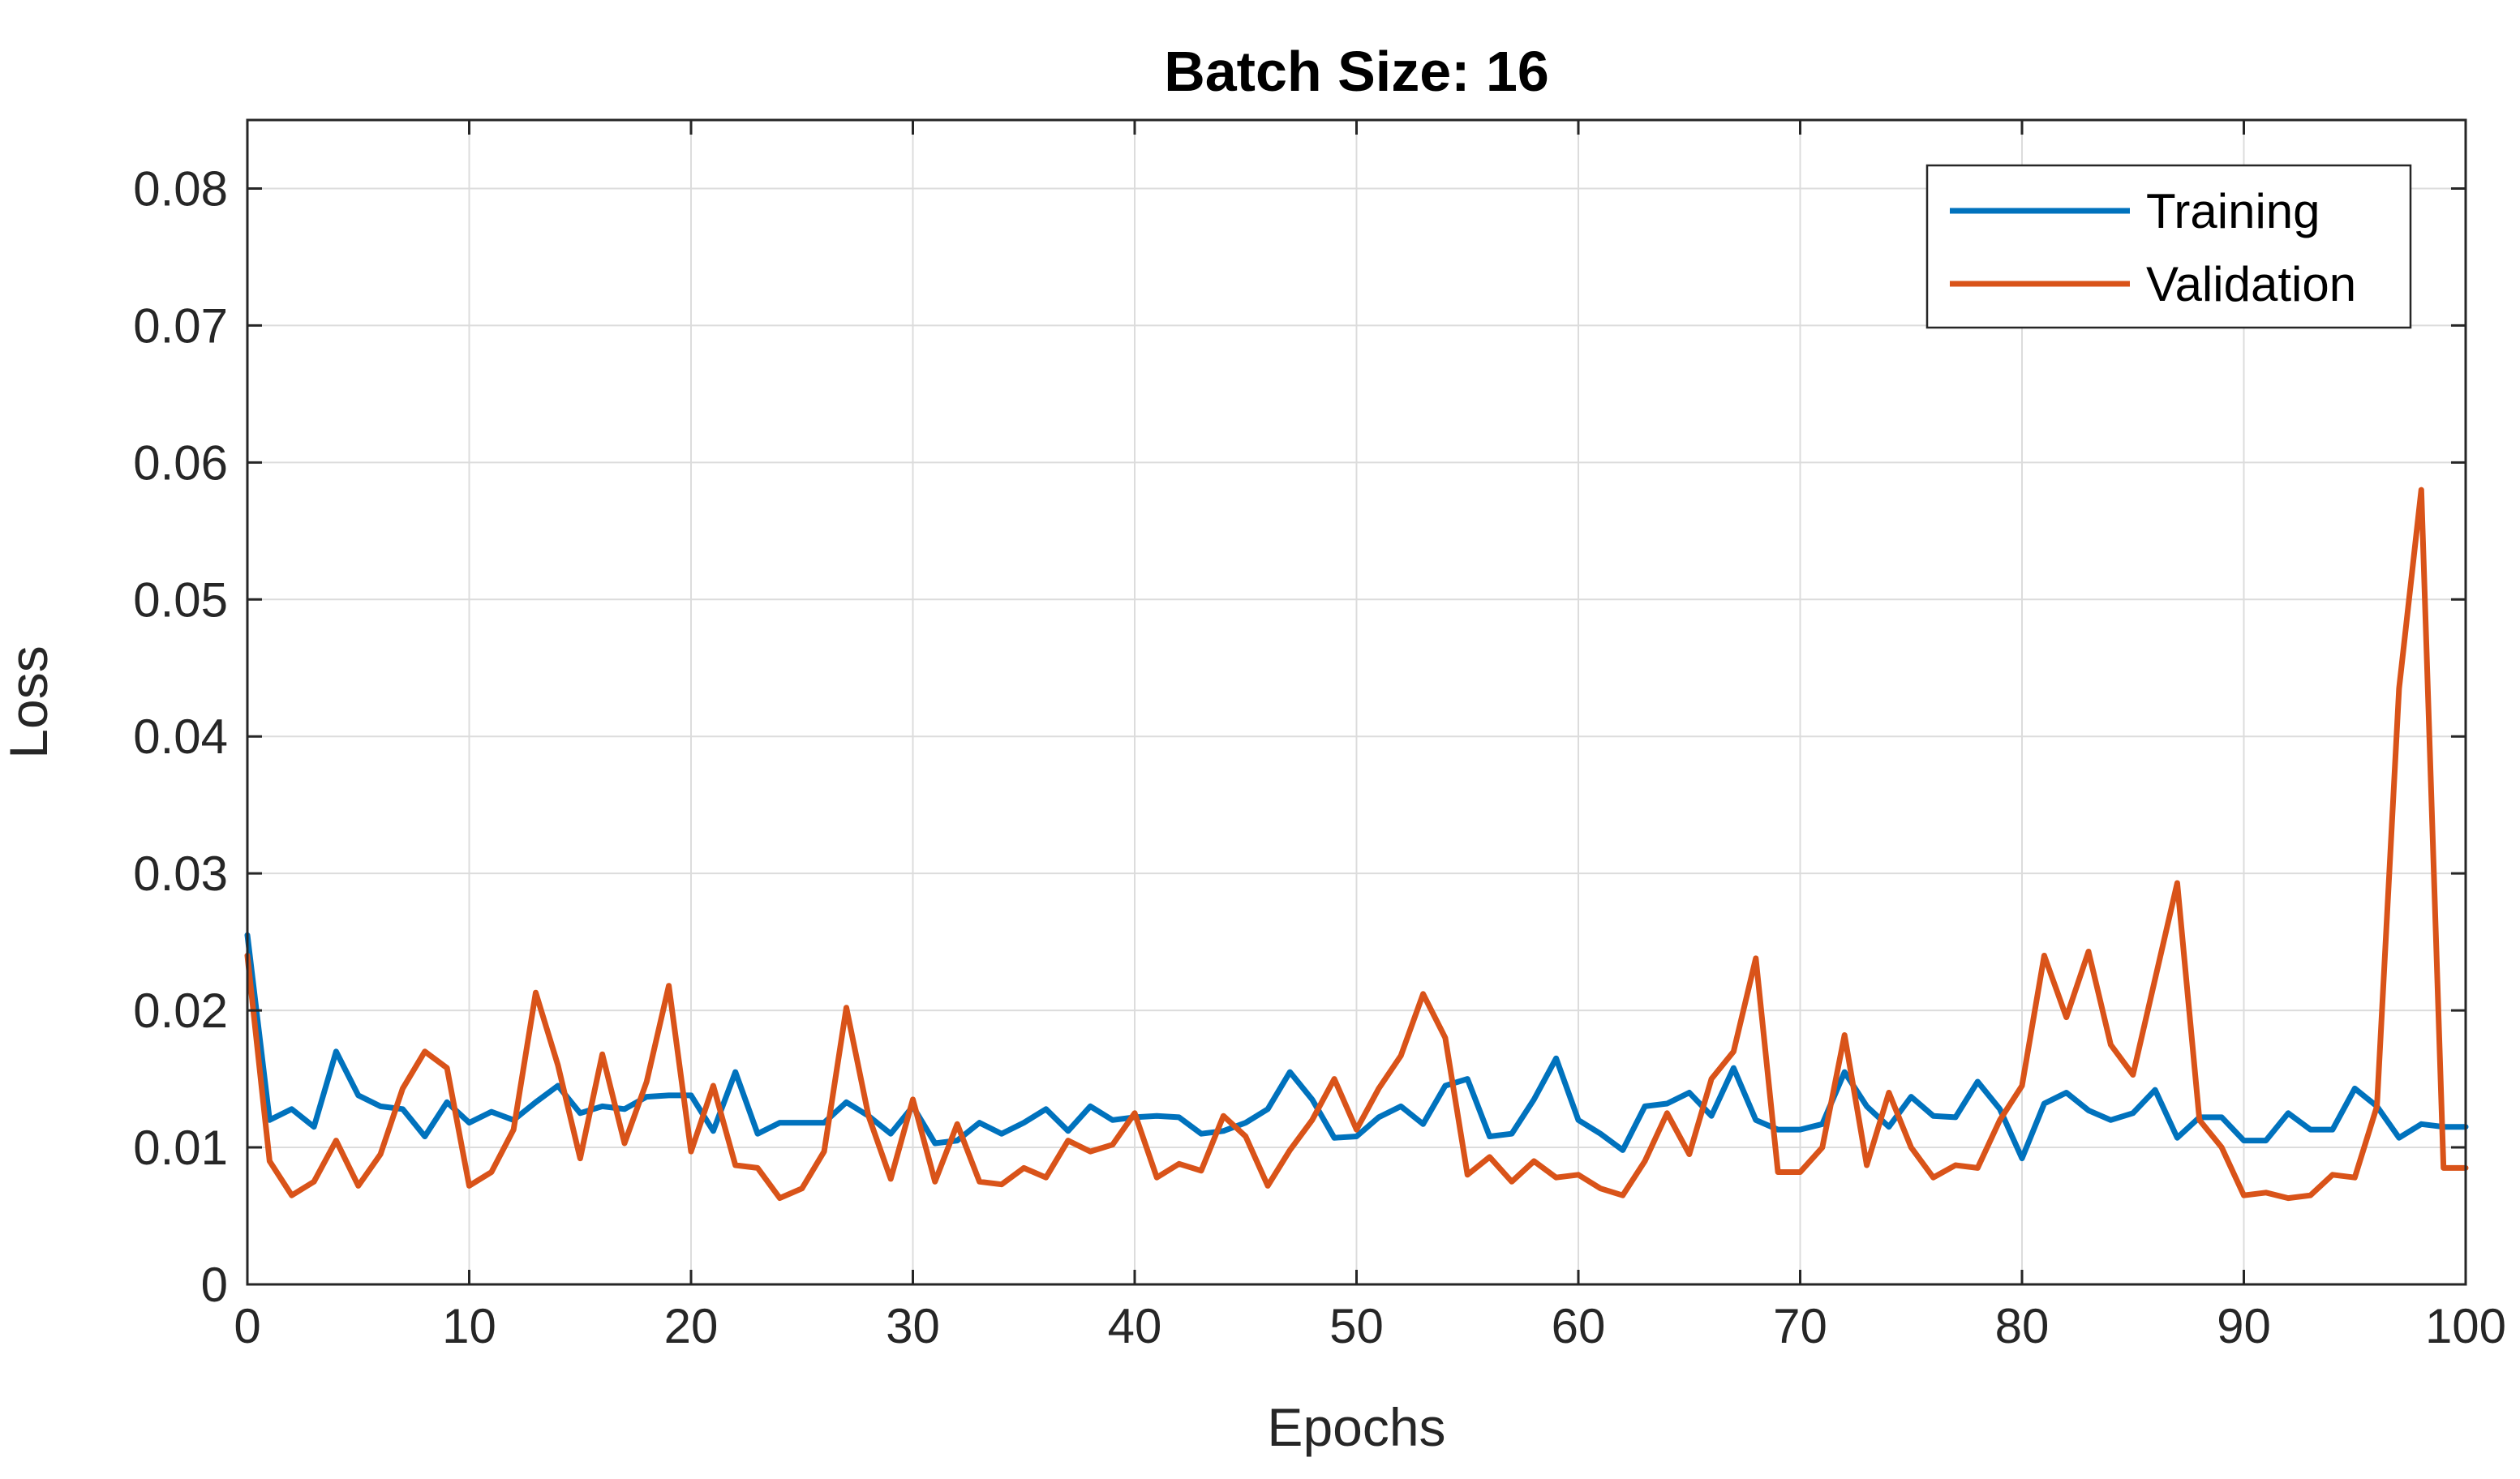 The image size is (2520, 1479). What do you see at coordinates (2233, 211) in the screenshot?
I see `legend-label-training: Training` at bounding box center [2233, 211].